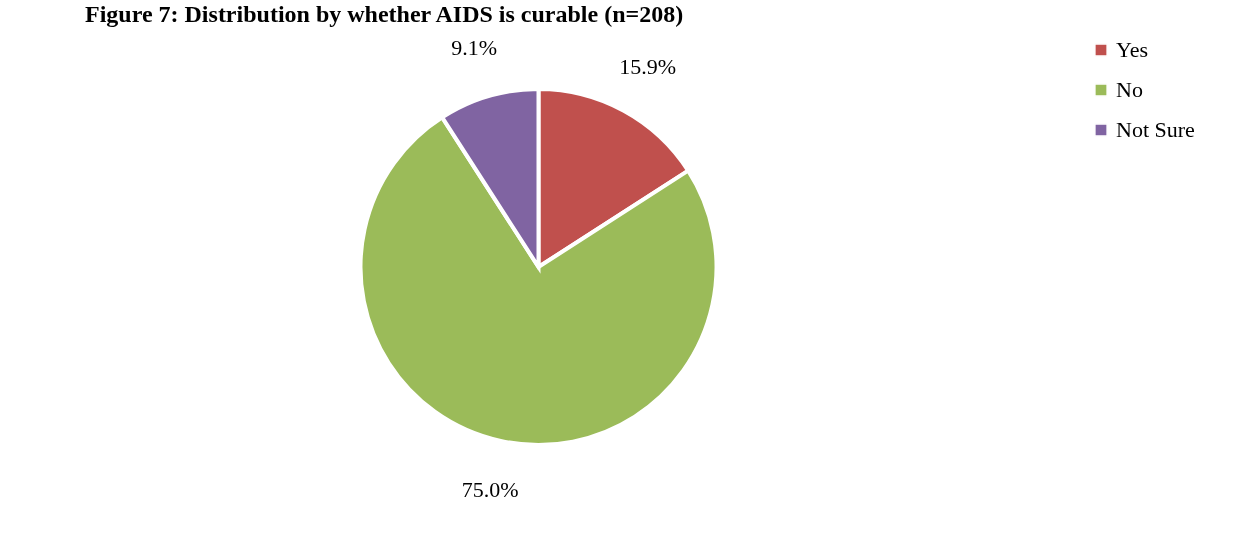  Describe the element at coordinates (1129, 89) in the screenshot. I see `legend-label: No` at that location.